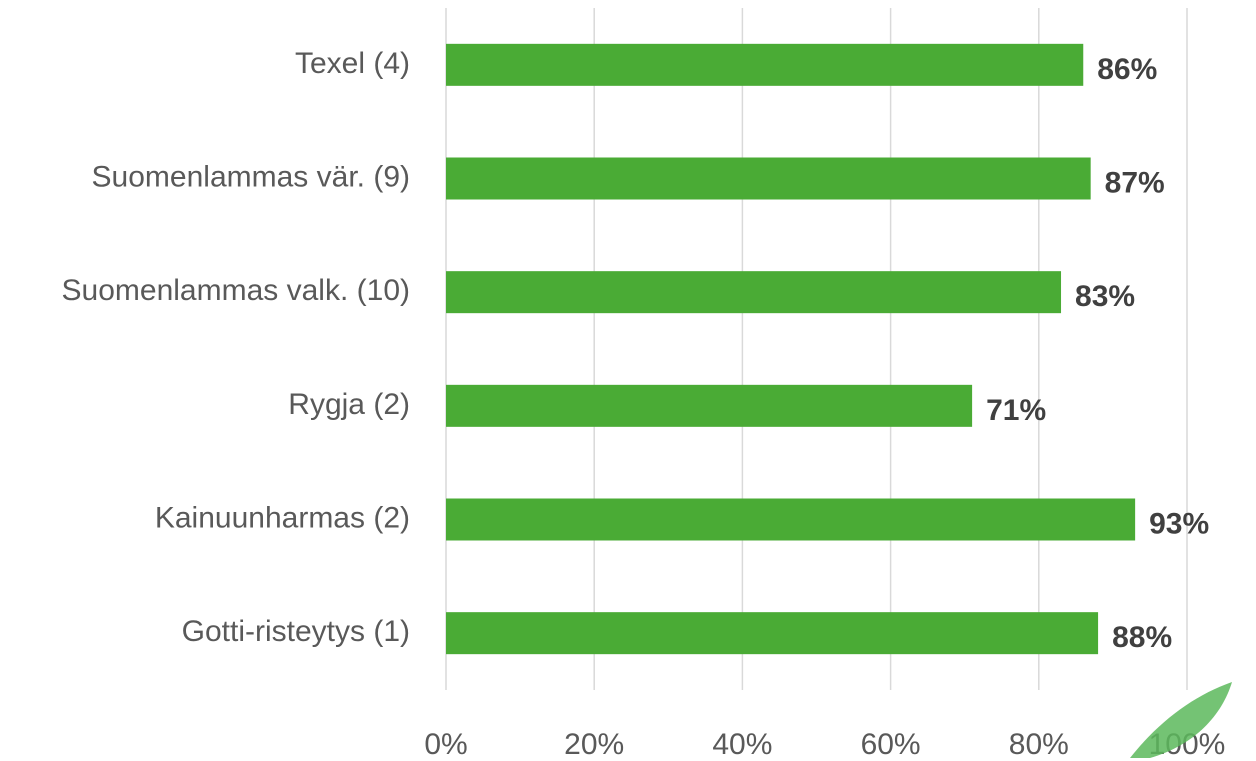 This screenshot has width=1256, height=761. Describe the element at coordinates (282, 517) in the screenshot. I see `category-label: Kainuunharmas (2)` at that location.